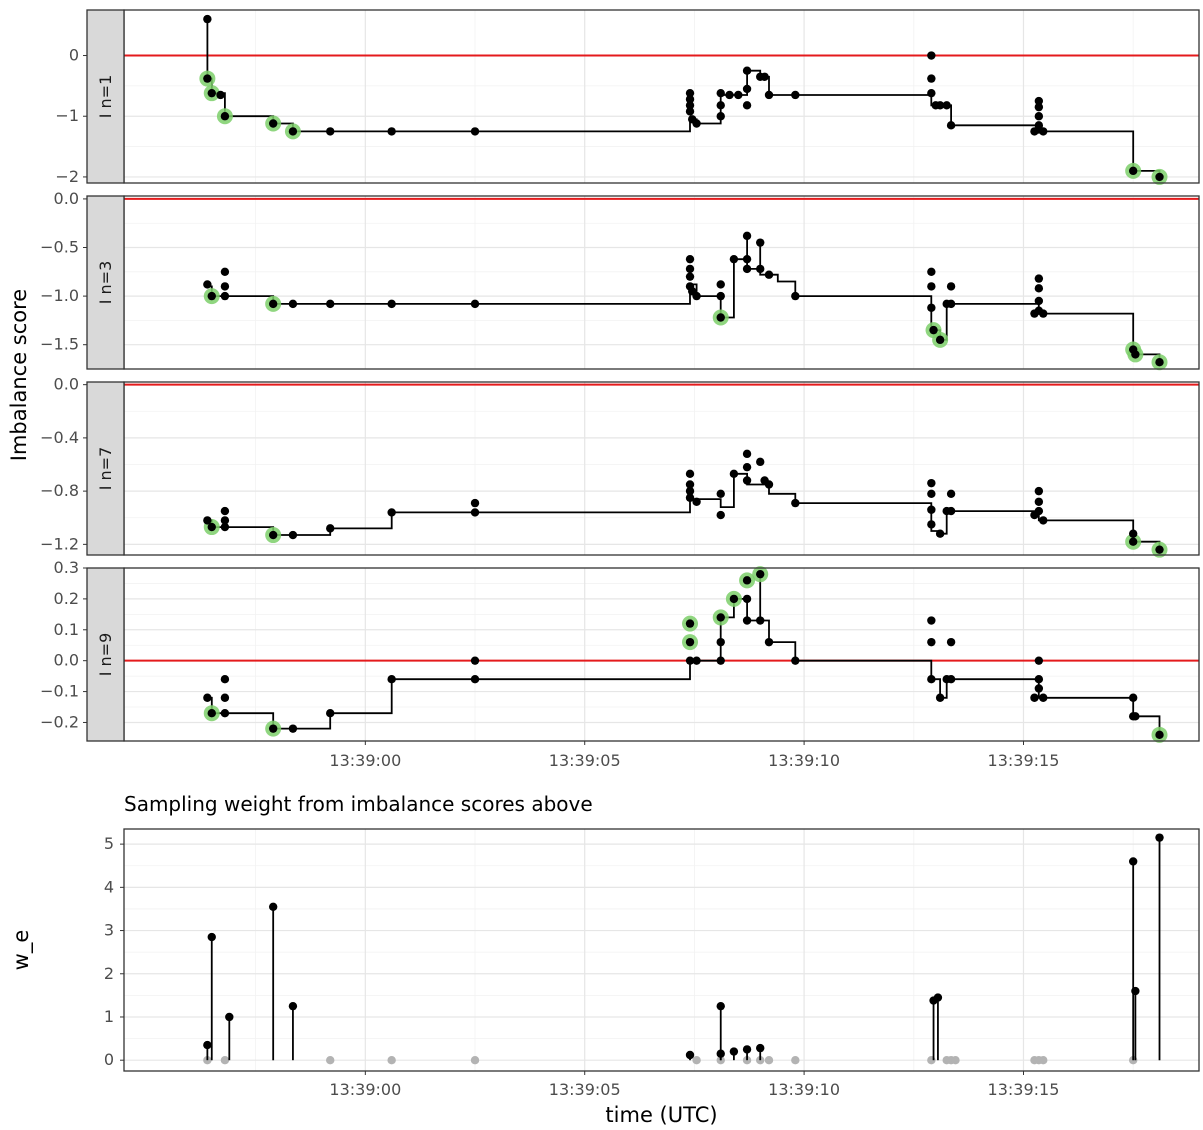 The image size is (1203, 1130). I want to click on y-tick-label: −2, so click(67, 176).